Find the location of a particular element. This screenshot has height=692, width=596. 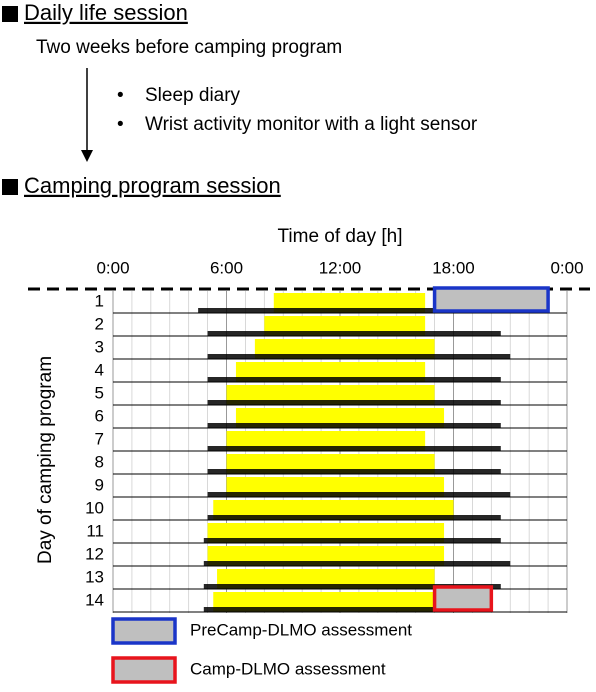

day-label: 10 is located at coordinates (94, 507).